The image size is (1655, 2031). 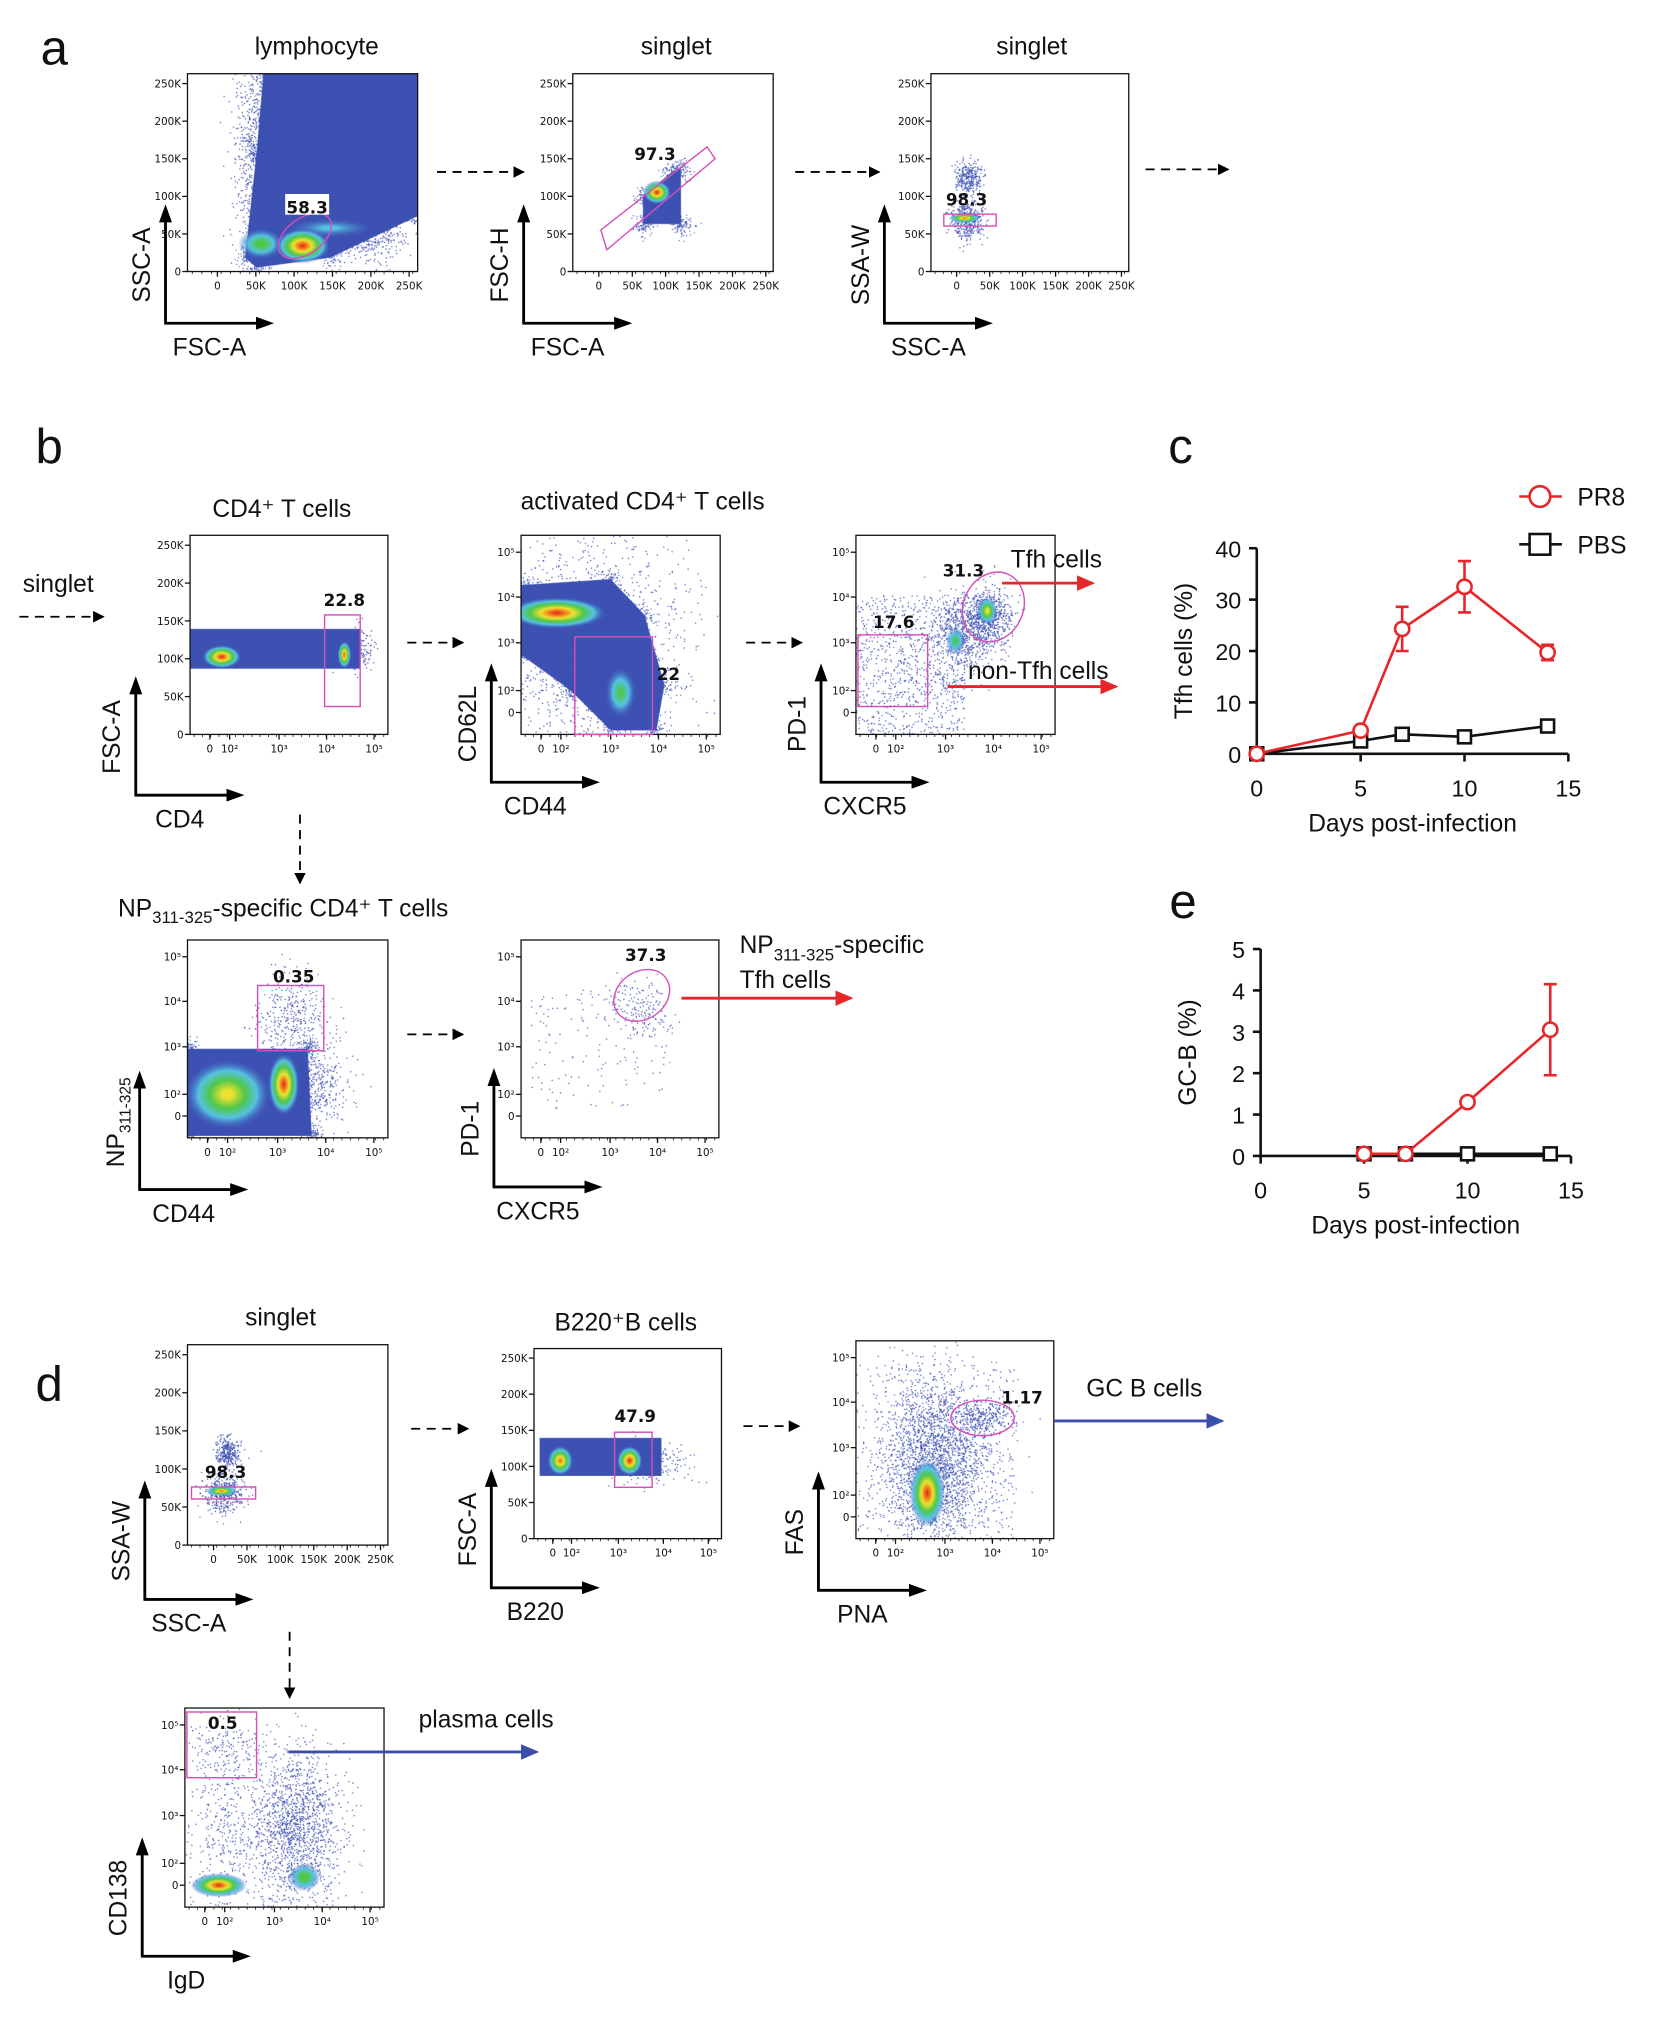 What do you see at coordinates (48, 447) in the screenshot?
I see `panel-label-b: b` at bounding box center [48, 447].